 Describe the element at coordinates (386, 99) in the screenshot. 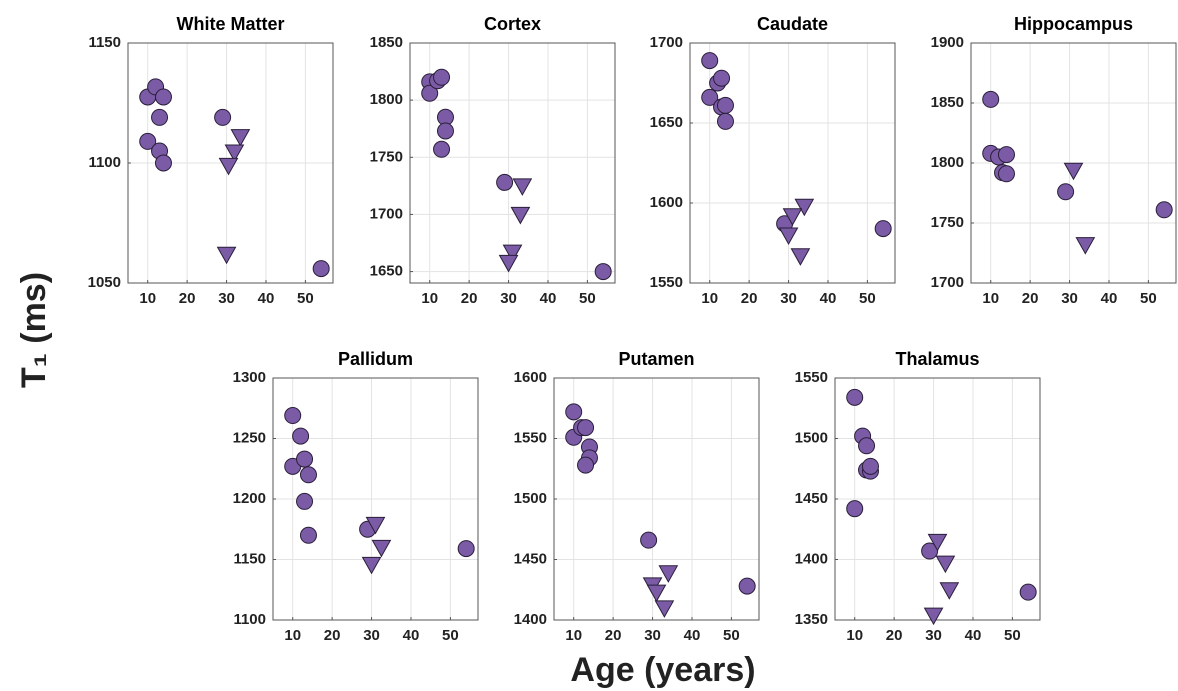

I see `y-tick-label: 1800` at that location.